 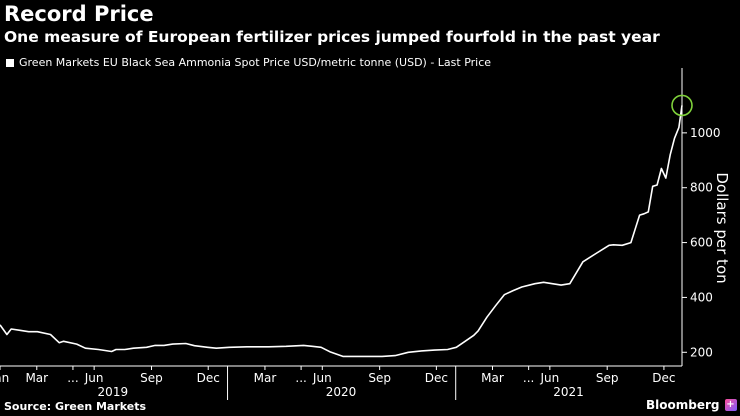 What do you see at coordinates (701, 352) in the screenshot?
I see `y-tick-label: 200` at bounding box center [701, 352].